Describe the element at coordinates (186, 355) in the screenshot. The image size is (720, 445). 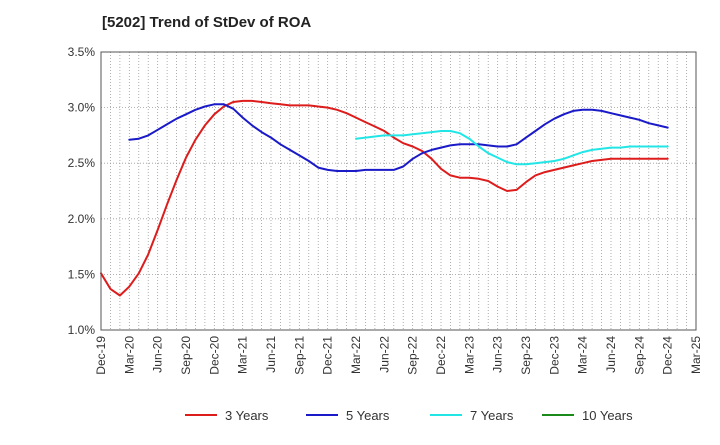
I see `x-tick-label: Sep-20` at that location.